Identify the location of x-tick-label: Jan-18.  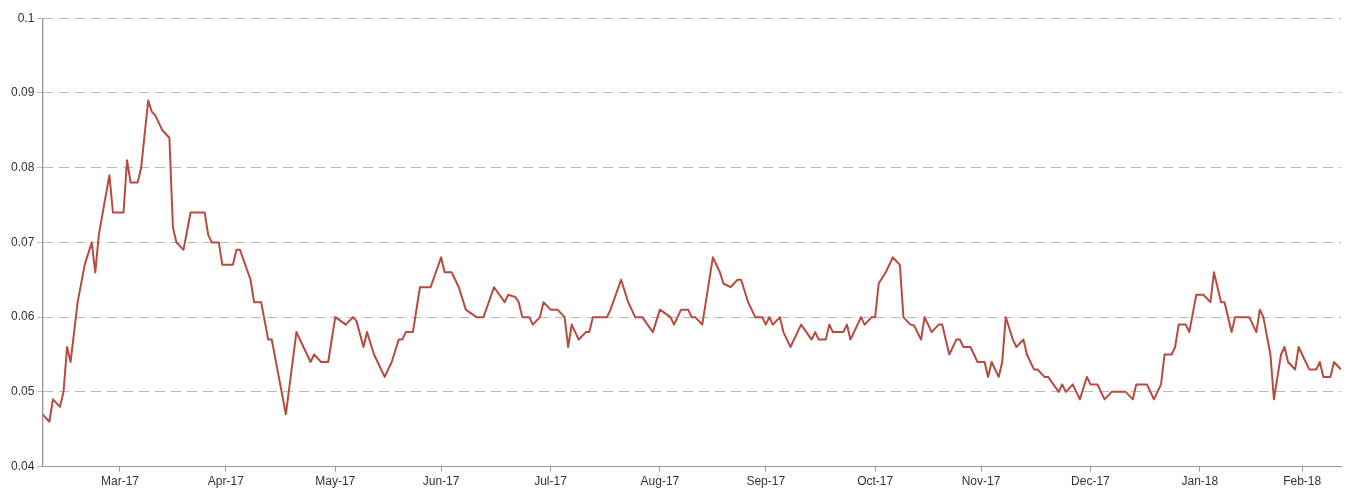
(1200, 481).